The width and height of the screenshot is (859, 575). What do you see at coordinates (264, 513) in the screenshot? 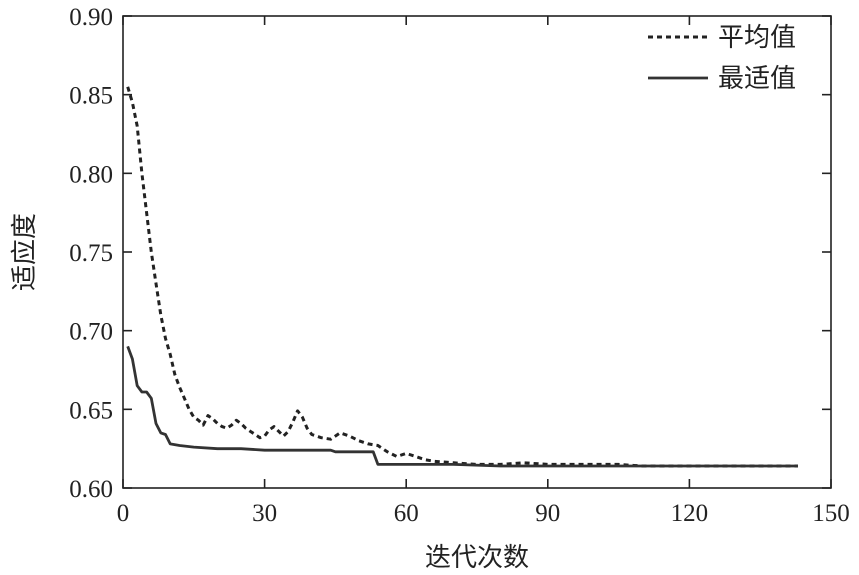
I see `x-tick-label: 30` at bounding box center [264, 513].